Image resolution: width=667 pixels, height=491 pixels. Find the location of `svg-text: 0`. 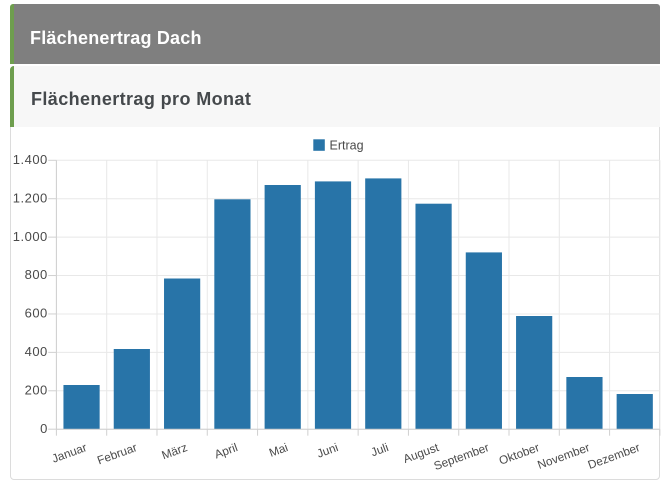

svg-text: 0 is located at coordinates (44, 428).